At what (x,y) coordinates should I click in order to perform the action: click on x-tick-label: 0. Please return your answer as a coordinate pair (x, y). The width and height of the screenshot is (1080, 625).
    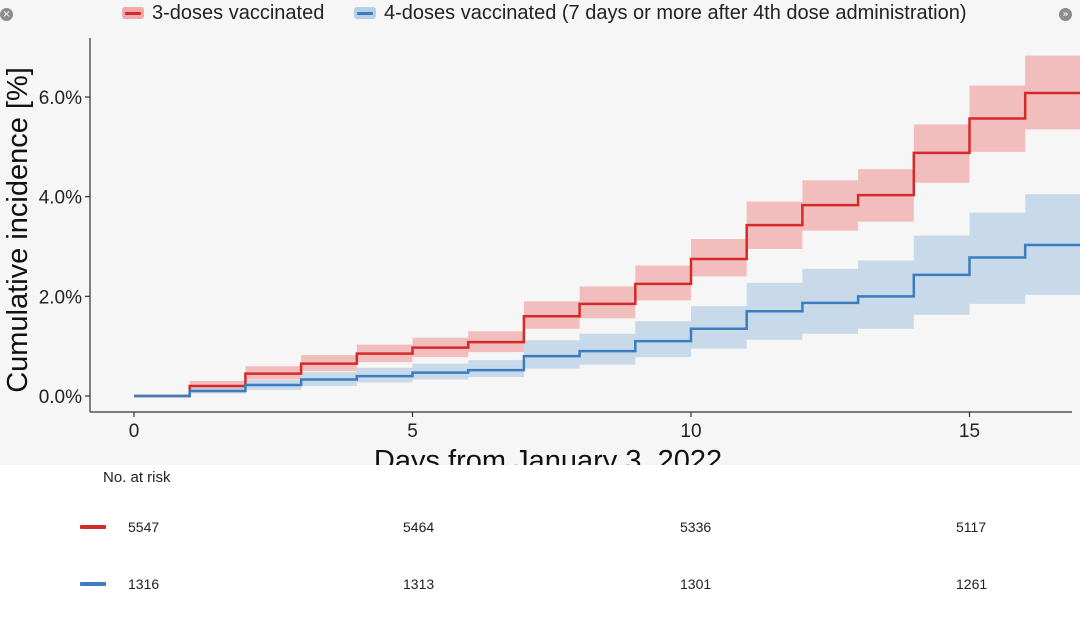
    Looking at the image, I should click on (134, 431).